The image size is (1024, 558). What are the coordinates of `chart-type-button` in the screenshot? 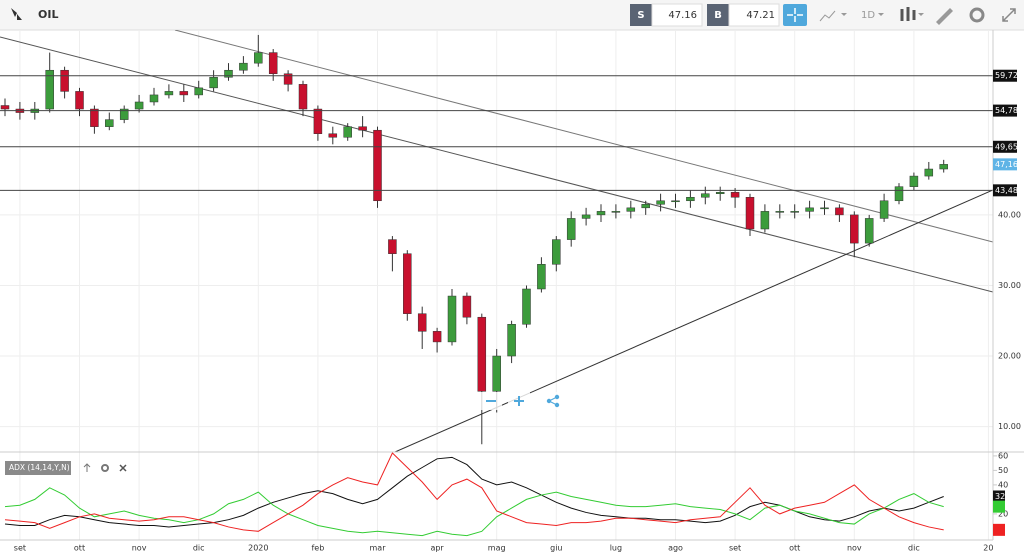 It's located at (827, 16).